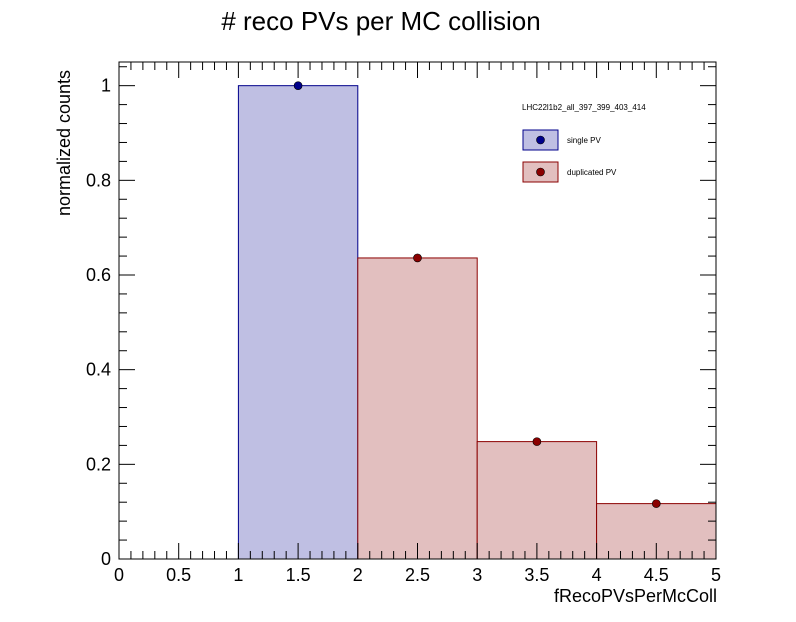 The height and width of the screenshot is (622, 796). Describe the element at coordinates (298, 575) in the screenshot. I see `x-tick-label: 1.5` at that location.